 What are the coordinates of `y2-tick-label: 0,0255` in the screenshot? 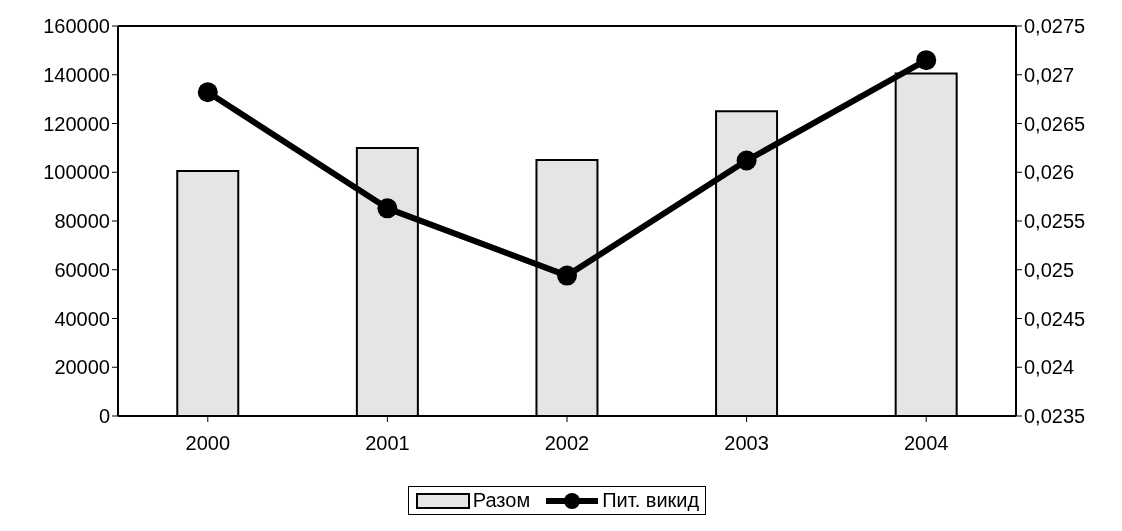 It's located at (1055, 221).